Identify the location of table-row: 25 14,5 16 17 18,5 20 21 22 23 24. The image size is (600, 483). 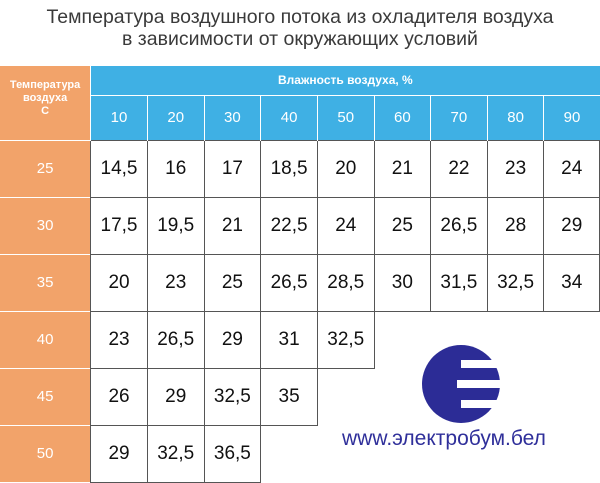
(300, 168).